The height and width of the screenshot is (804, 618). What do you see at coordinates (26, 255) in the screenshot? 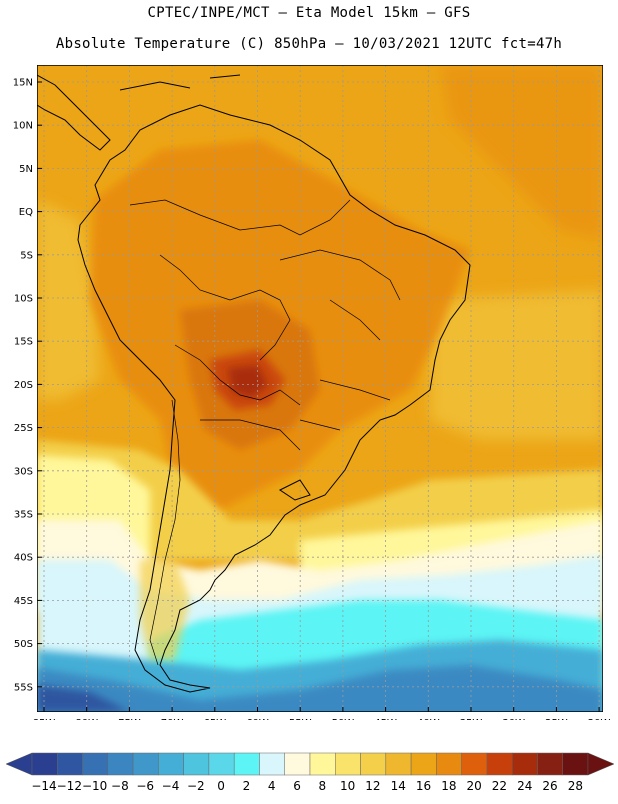
I see `lat-tick-label: 5S` at bounding box center [26, 255].